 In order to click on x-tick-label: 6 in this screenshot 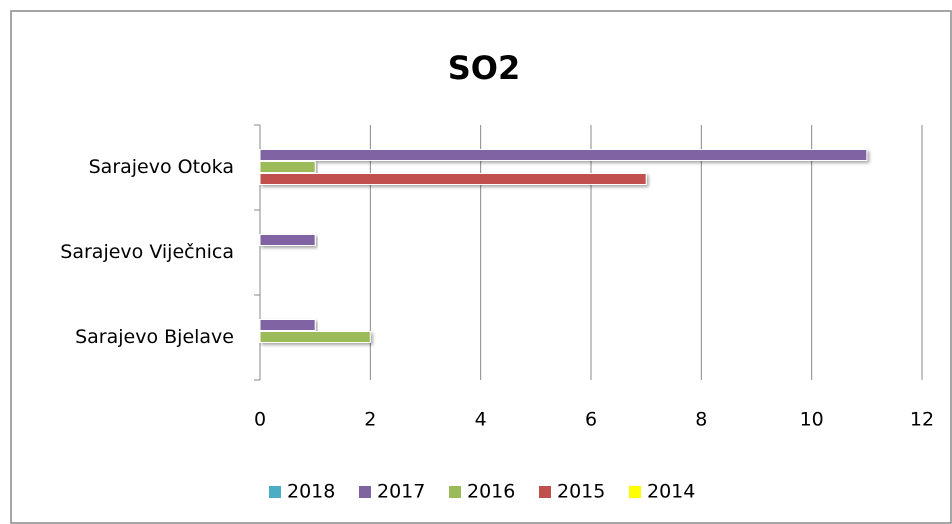, I will do `click(591, 420)`.